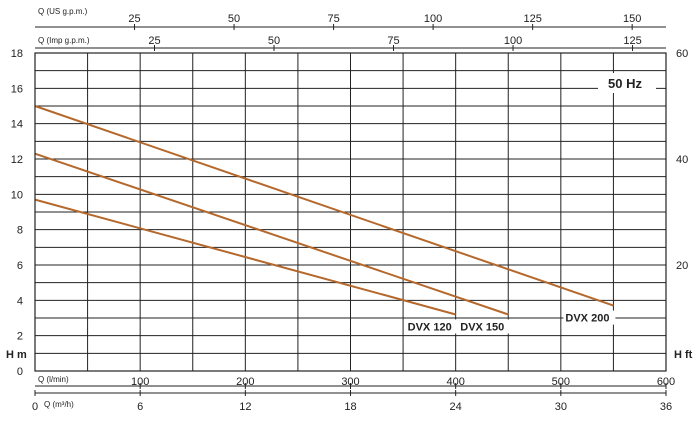  What do you see at coordinates (682, 54) in the screenshot?
I see `tick-label-right: 60` at bounding box center [682, 54].